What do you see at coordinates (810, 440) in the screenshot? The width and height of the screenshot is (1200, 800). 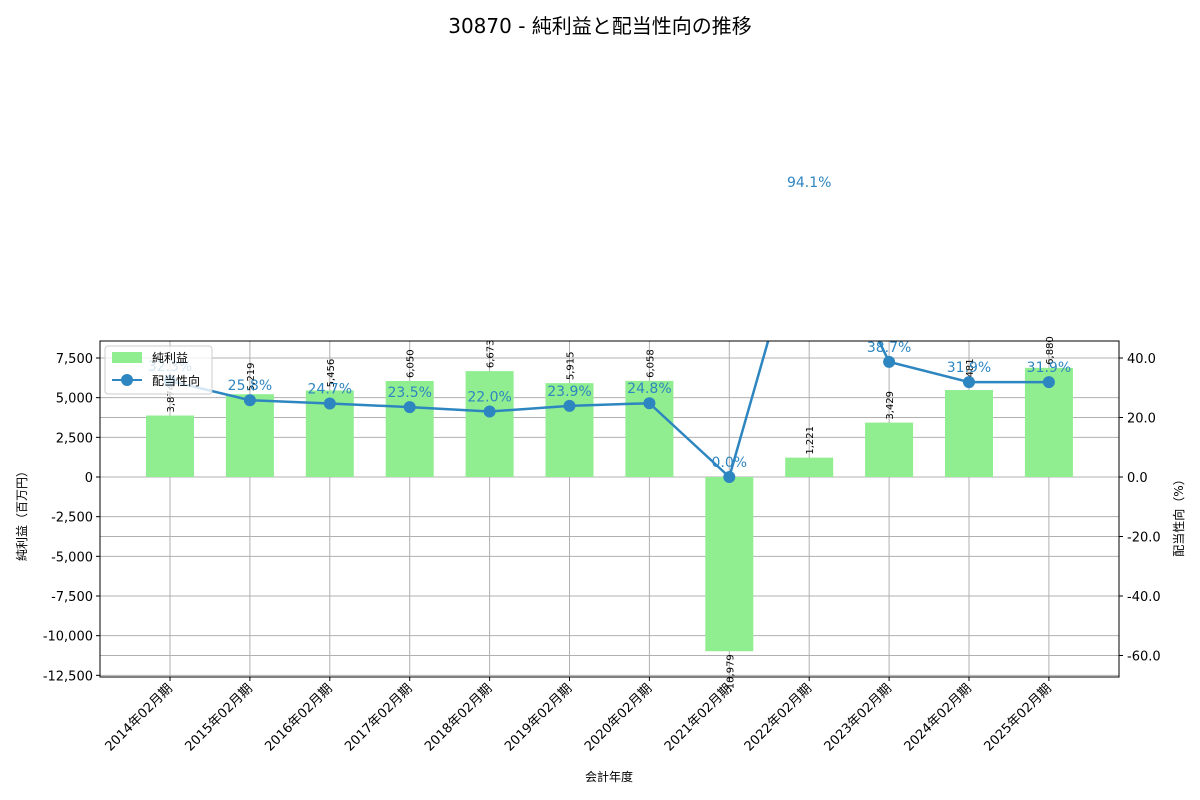 I see `bar-value-label: 1,221` at bounding box center [810, 440].